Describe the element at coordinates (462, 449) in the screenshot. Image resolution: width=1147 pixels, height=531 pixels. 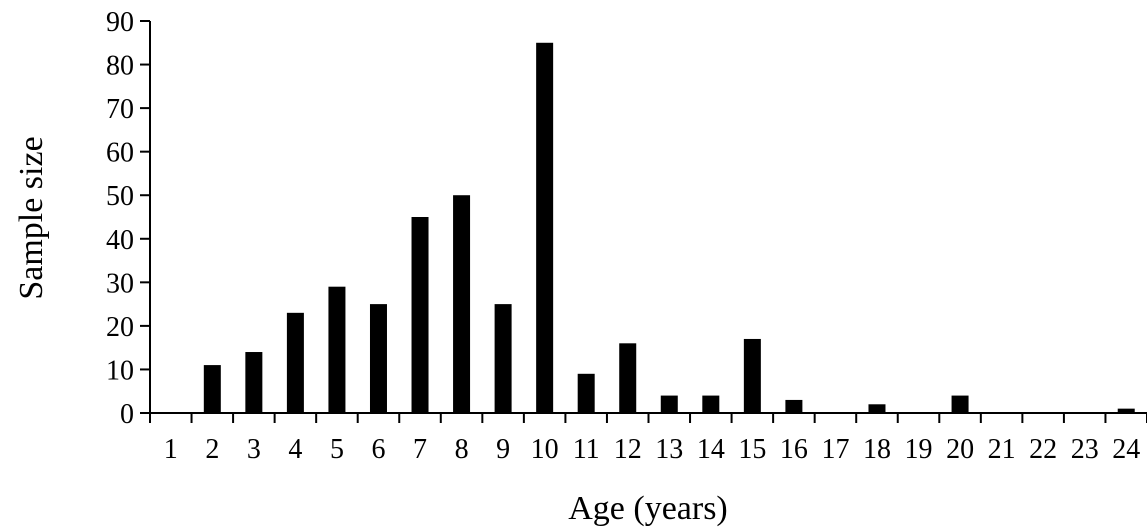
I see `x-tick-label: 8` at that location.